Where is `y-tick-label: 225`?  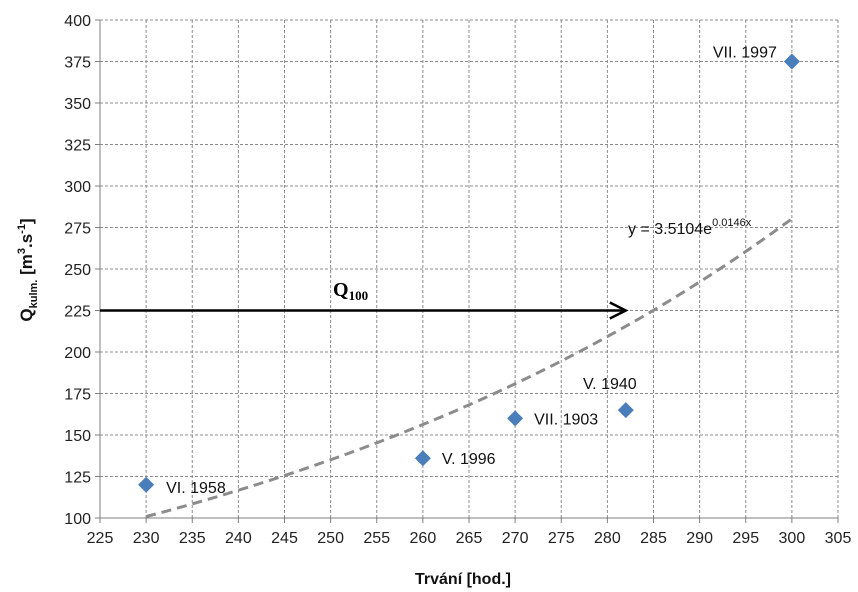
y-tick-label: 225 is located at coordinates (77, 312).